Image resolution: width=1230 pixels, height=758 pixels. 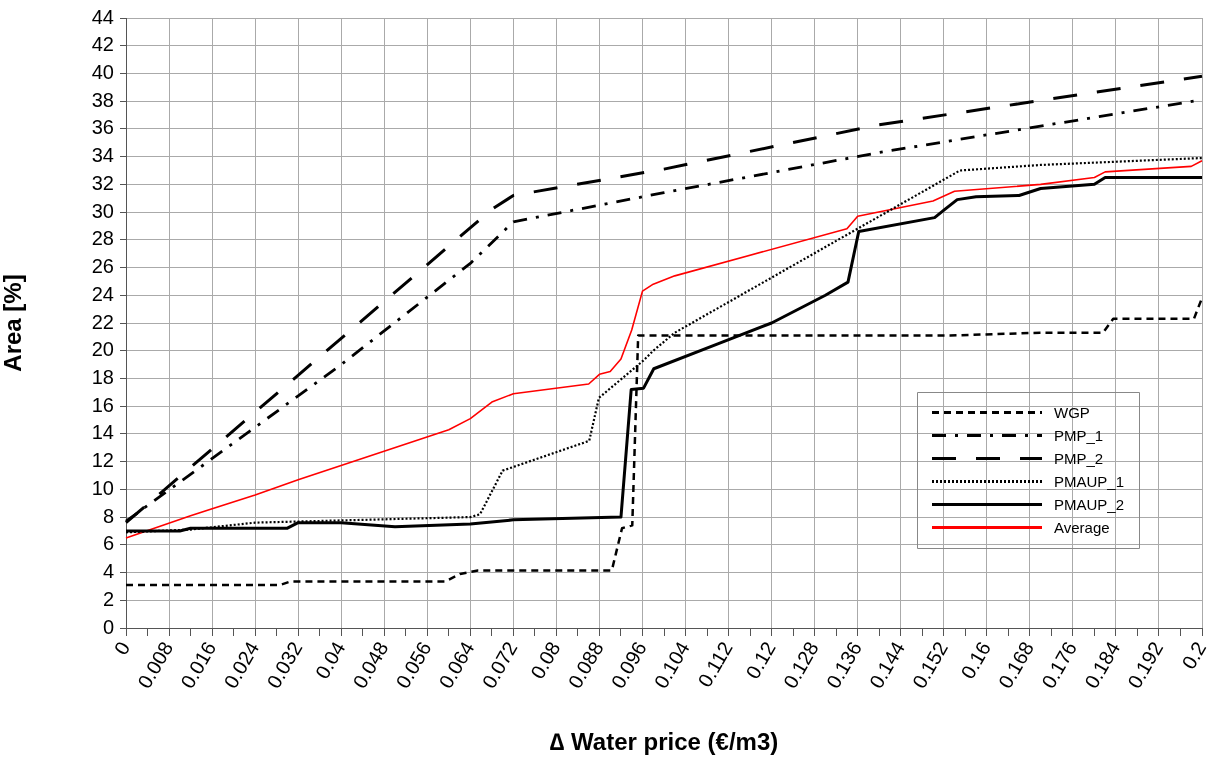 What do you see at coordinates (102, 99) in the screenshot?
I see `y-tick-label: 38` at bounding box center [102, 99].